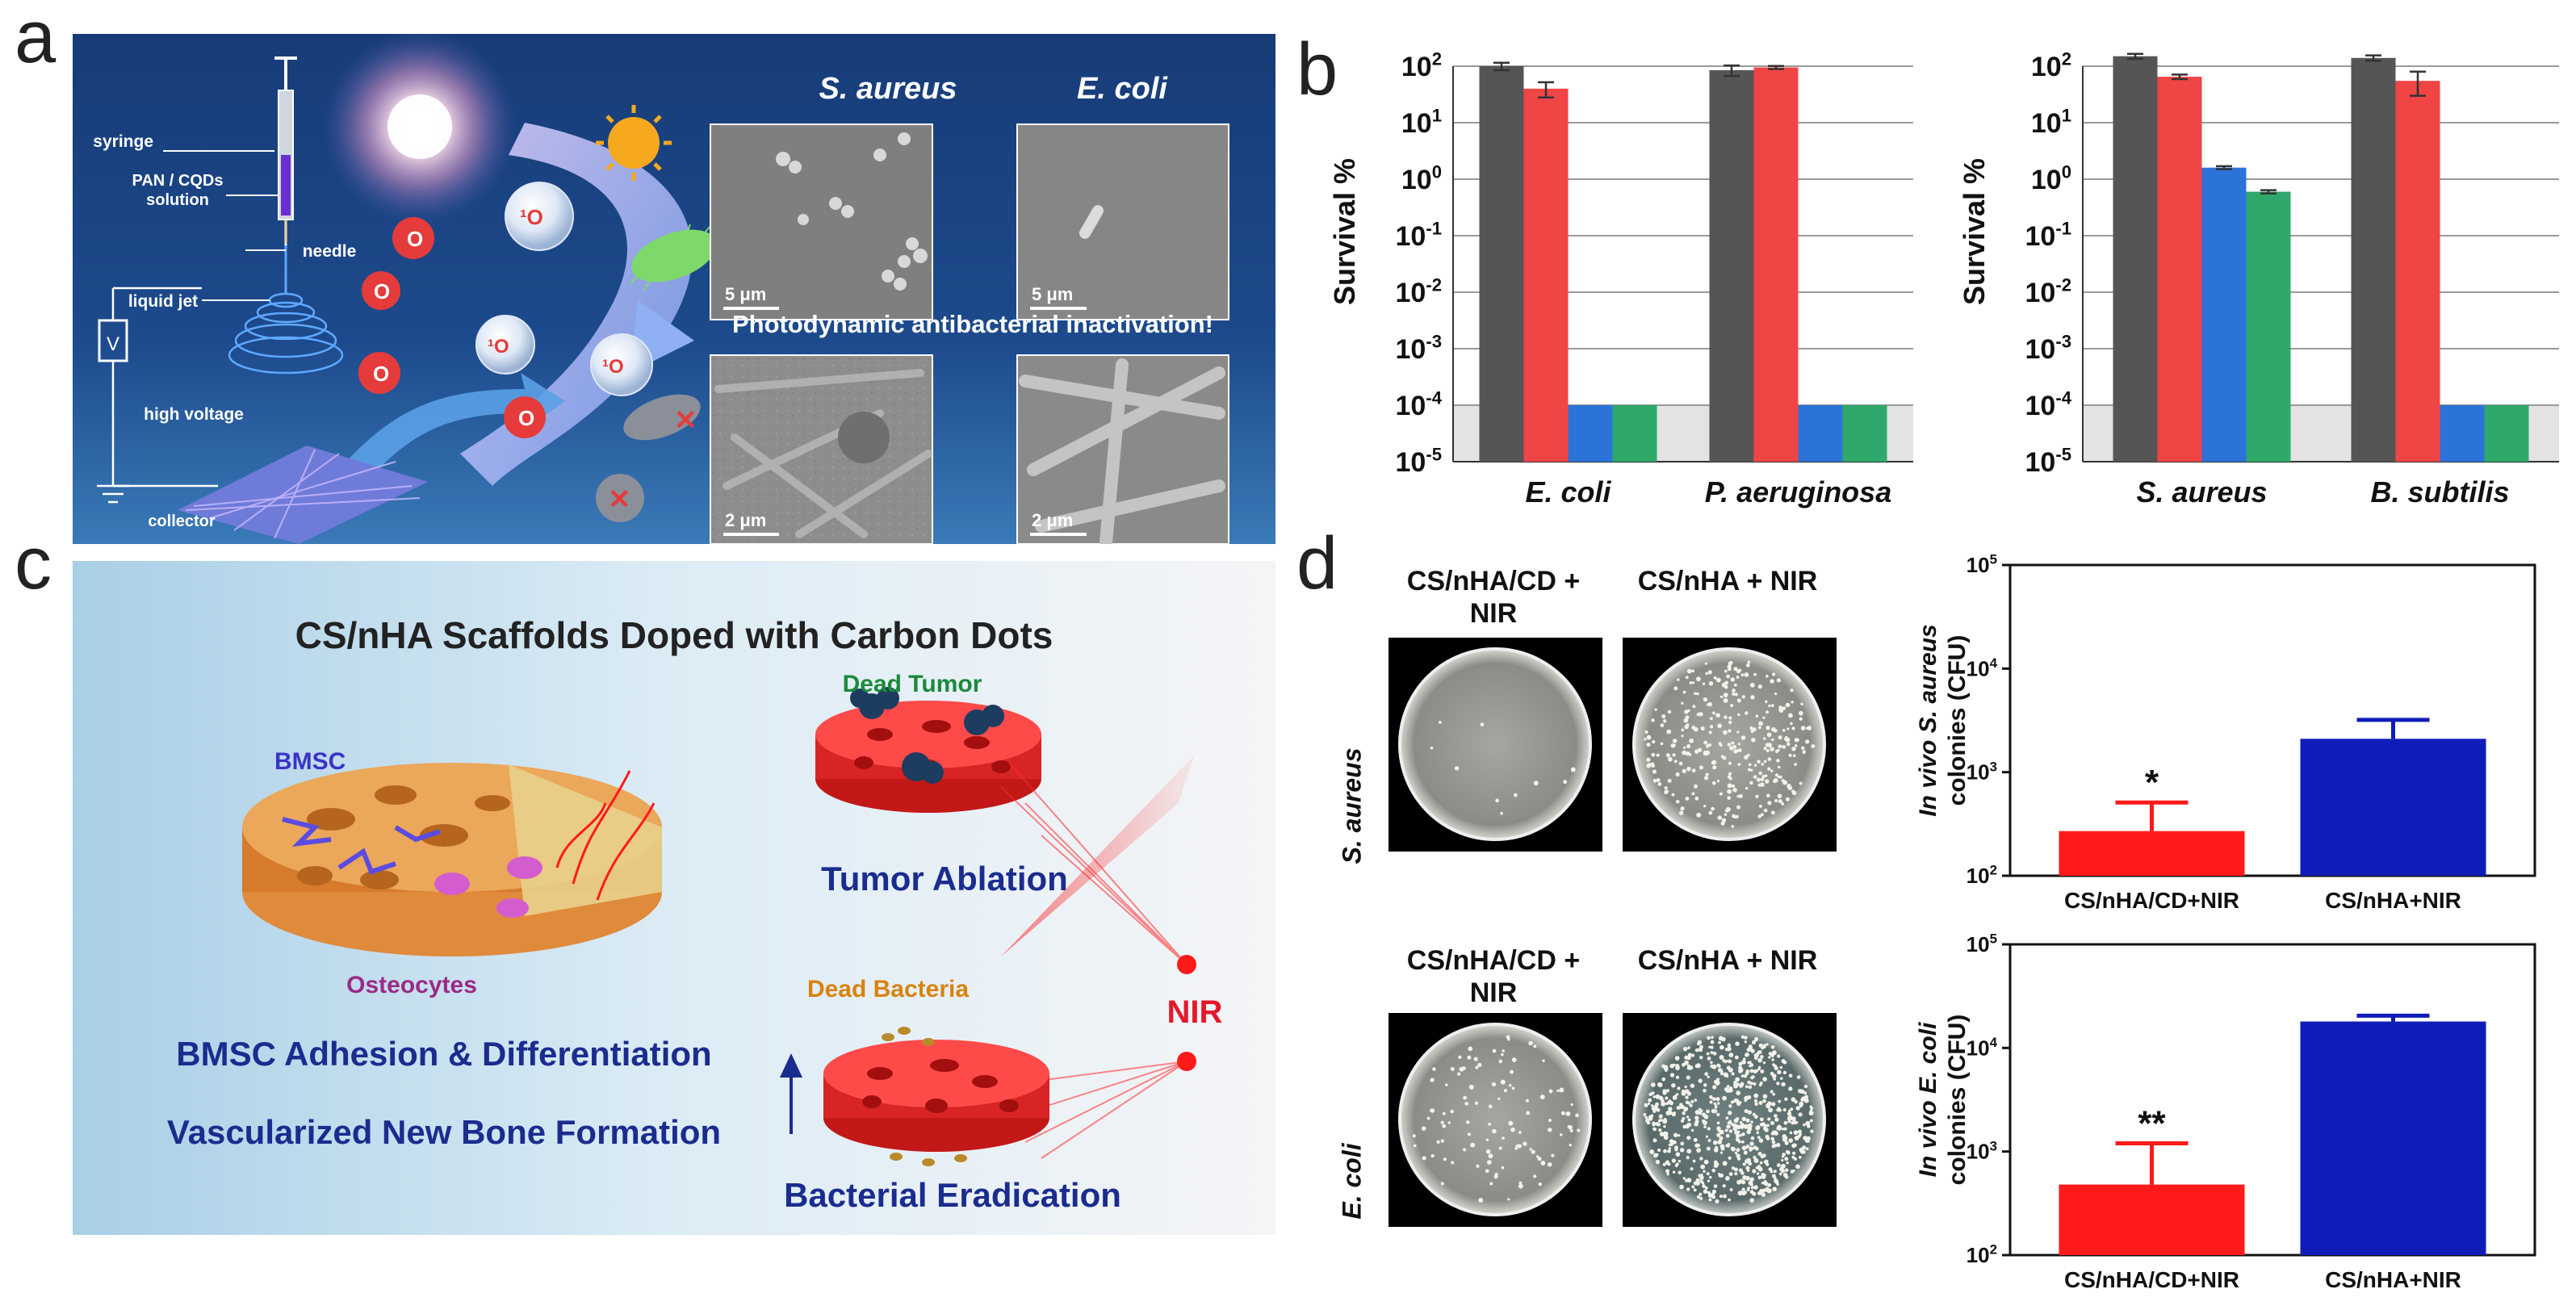 This screenshot has height=1310, width=2576. What do you see at coordinates (1730, 1120) in the screenshot?
I see `plate-ecoli-nha` at bounding box center [1730, 1120].